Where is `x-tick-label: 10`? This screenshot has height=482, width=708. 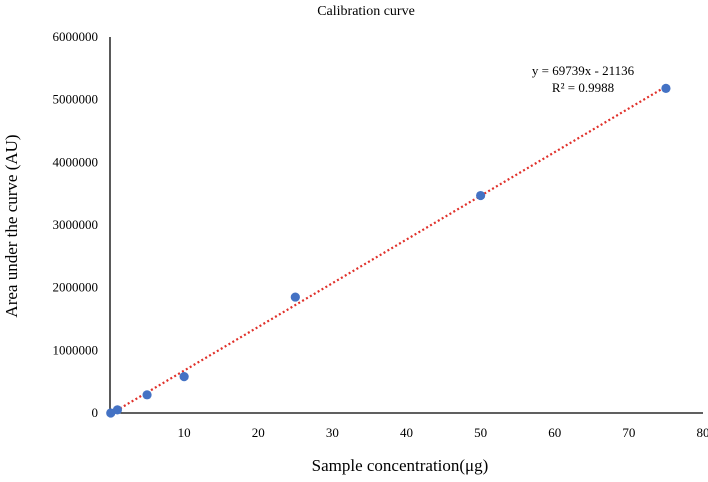
x-tick-label: 10 is located at coordinates (184, 432).